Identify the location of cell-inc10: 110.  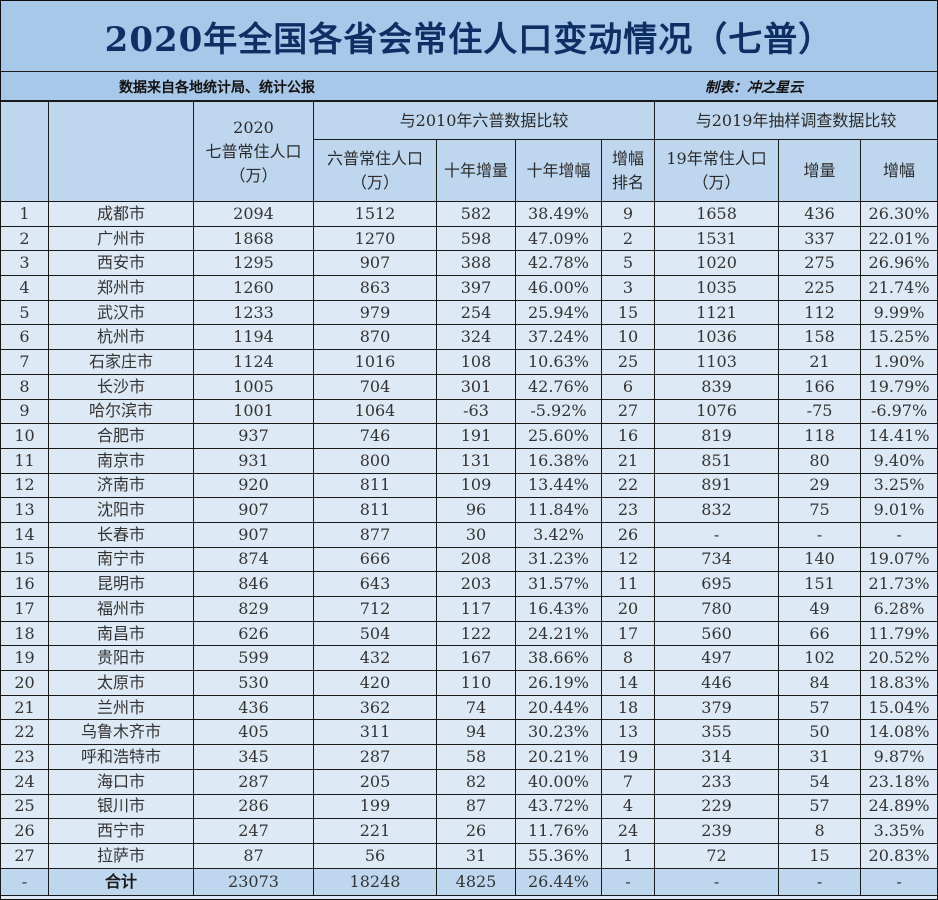
(476, 683).